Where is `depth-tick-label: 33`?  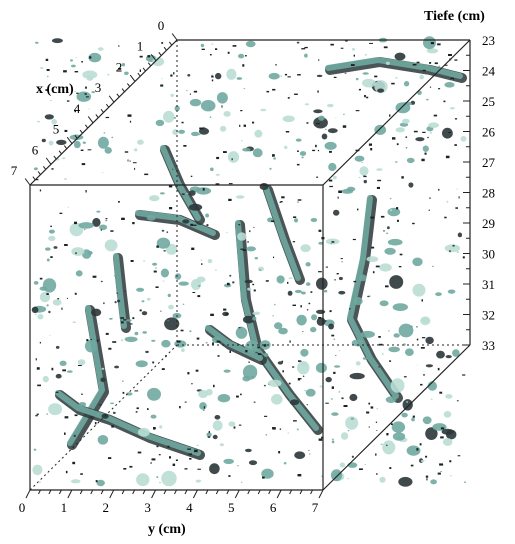 depth-tick-label: 33 is located at coordinates (488, 345).